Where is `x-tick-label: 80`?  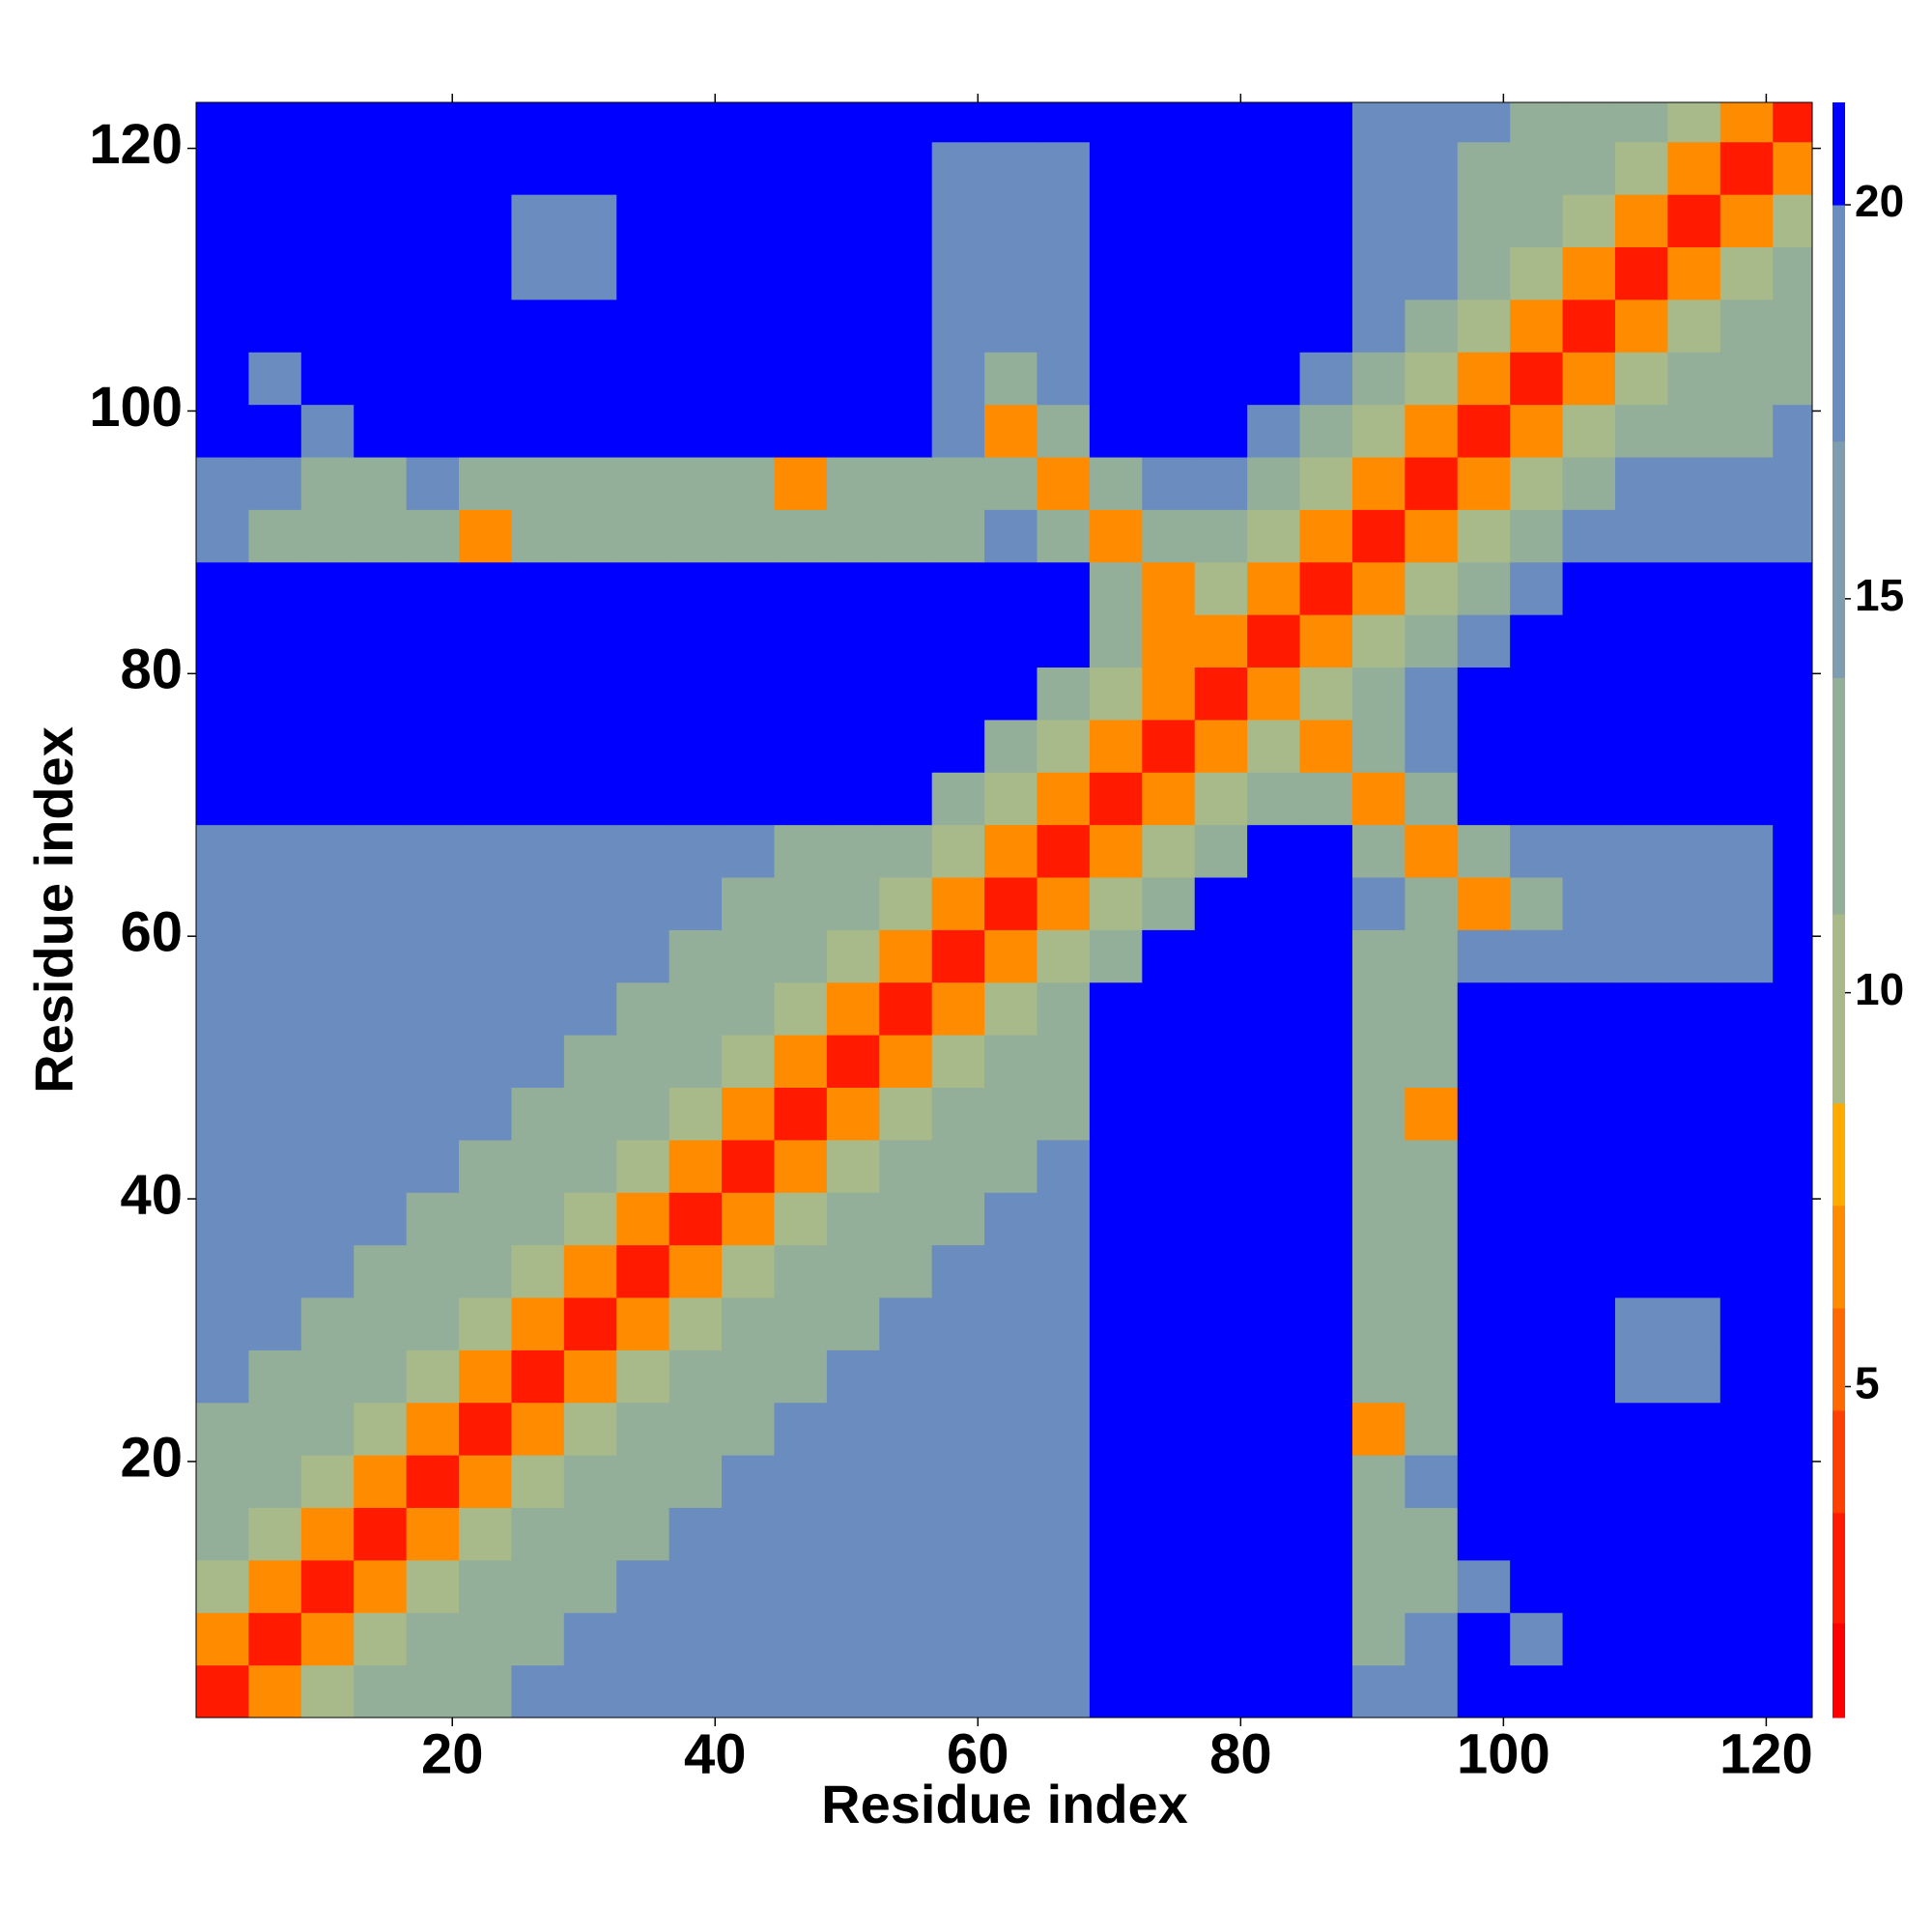
x-tick-label: 80 is located at coordinates (1240, 1753).